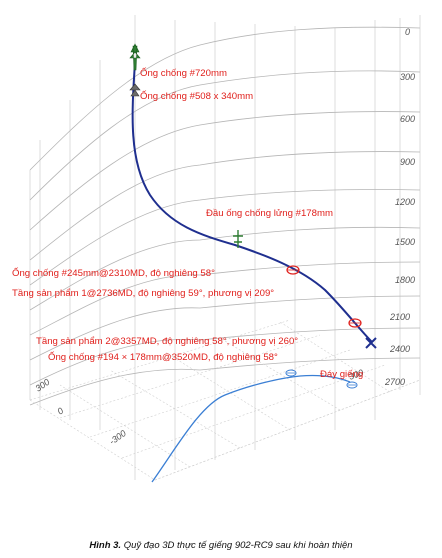 The image size is (442, 558). I want to click on depth-tick: 1800, so click(405, 280).